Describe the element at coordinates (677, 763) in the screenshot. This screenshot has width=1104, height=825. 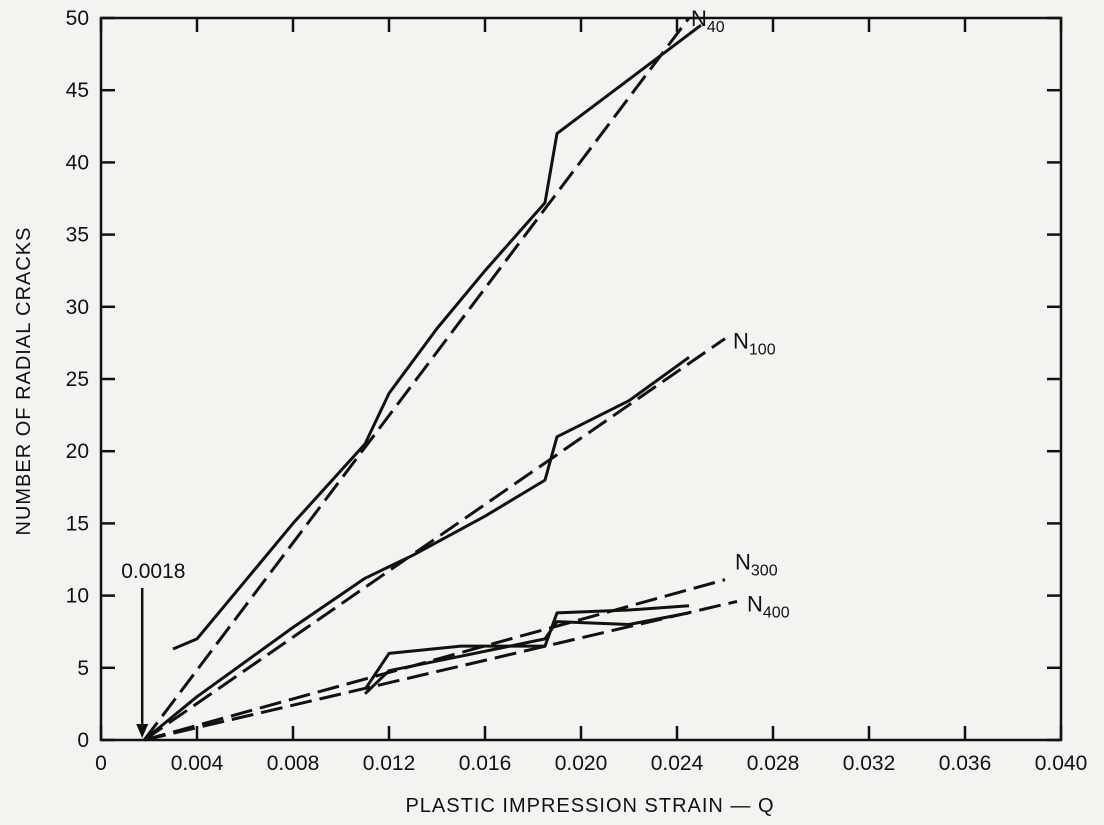
I see `x-tick-label: 0.024` at that location.